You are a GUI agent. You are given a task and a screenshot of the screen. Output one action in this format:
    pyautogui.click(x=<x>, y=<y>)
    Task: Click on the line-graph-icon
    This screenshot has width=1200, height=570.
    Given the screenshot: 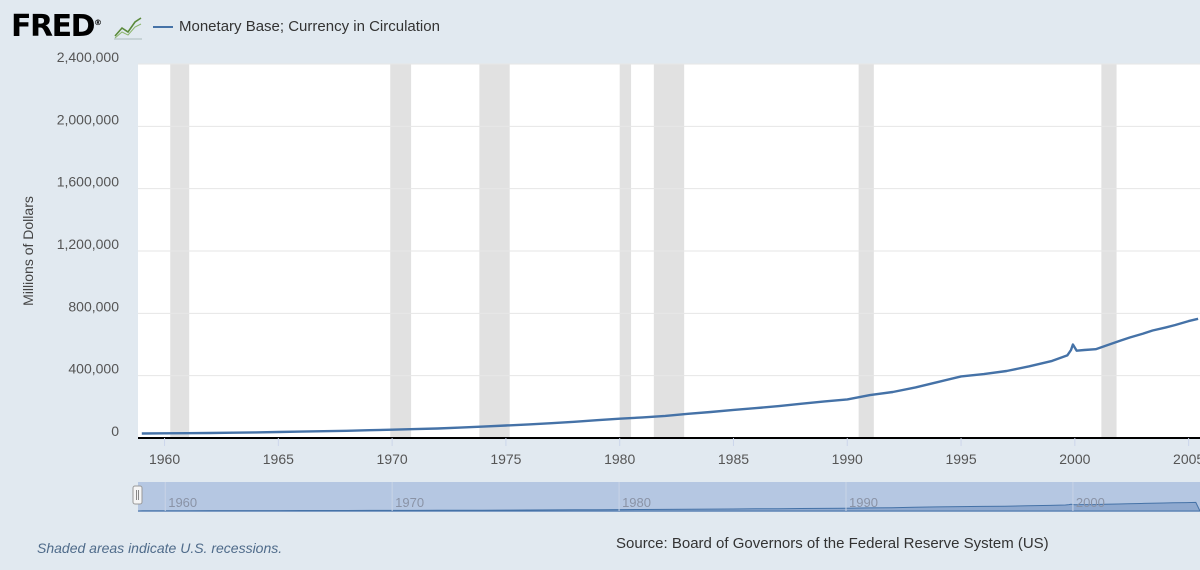 What is the action you would take?
    pyautogui.click(x=128, y=28)
    